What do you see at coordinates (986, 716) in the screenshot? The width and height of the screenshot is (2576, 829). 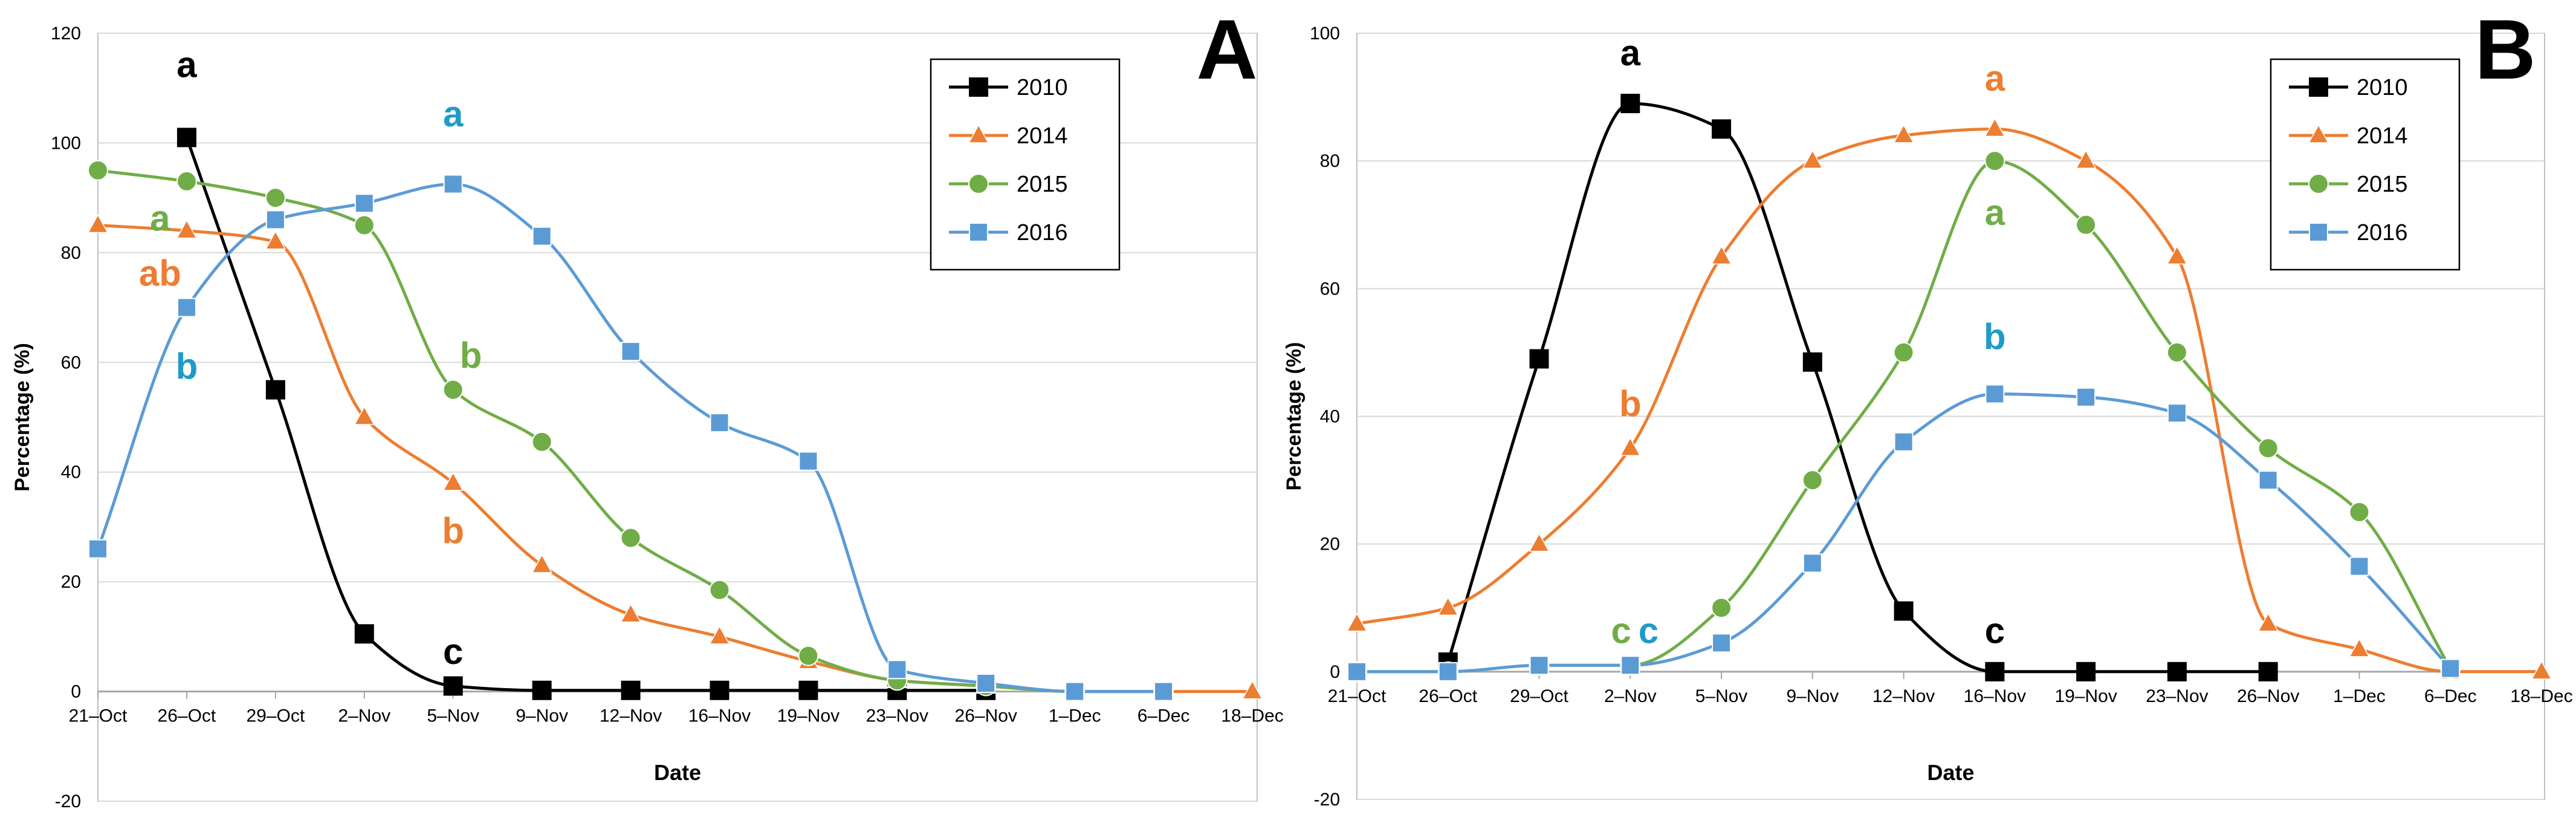 I see `x-tick-label: 26–Nov` at bounding box center [986, 716].